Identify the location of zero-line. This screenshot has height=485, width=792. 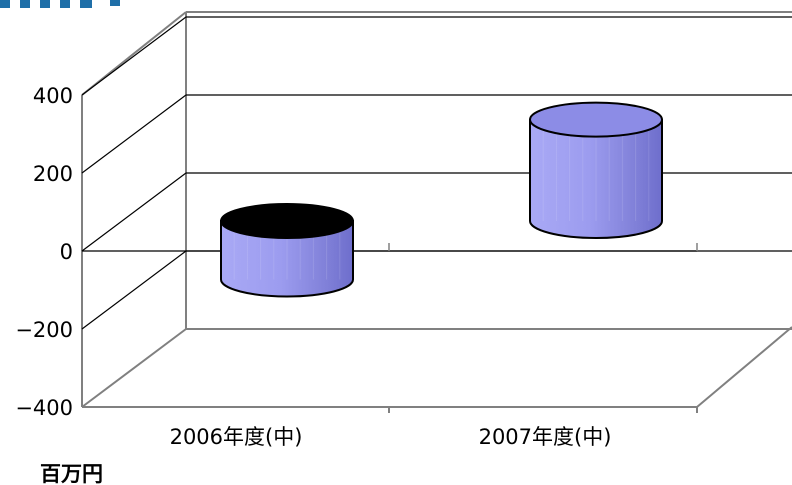
(436, 212).